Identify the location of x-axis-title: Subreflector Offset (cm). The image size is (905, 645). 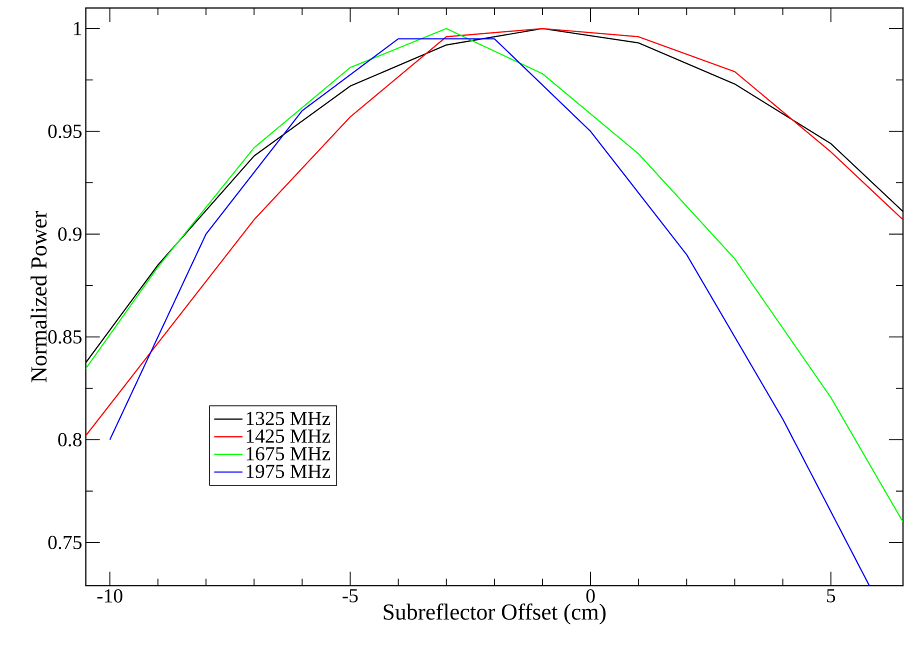
(495, 614).